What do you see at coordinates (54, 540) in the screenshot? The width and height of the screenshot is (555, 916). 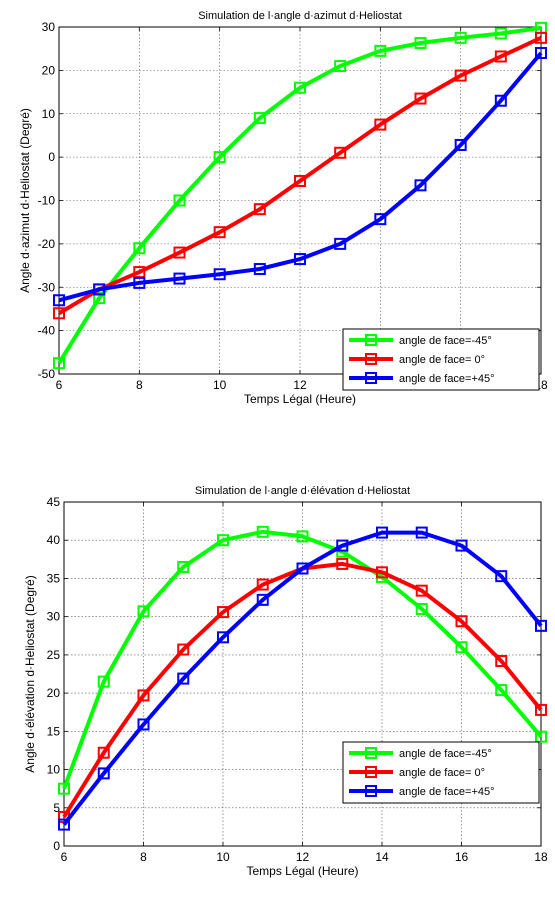 I see `elevation-y-tick-label: 40` at bounding box center [54, 540].